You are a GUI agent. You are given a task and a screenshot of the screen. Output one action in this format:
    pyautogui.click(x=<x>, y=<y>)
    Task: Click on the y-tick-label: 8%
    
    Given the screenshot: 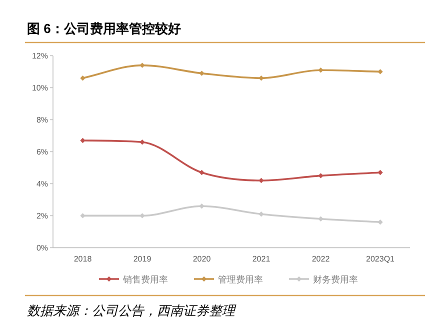 What is the action you would take?
    pyautogui.click(x=42, y=120)
    